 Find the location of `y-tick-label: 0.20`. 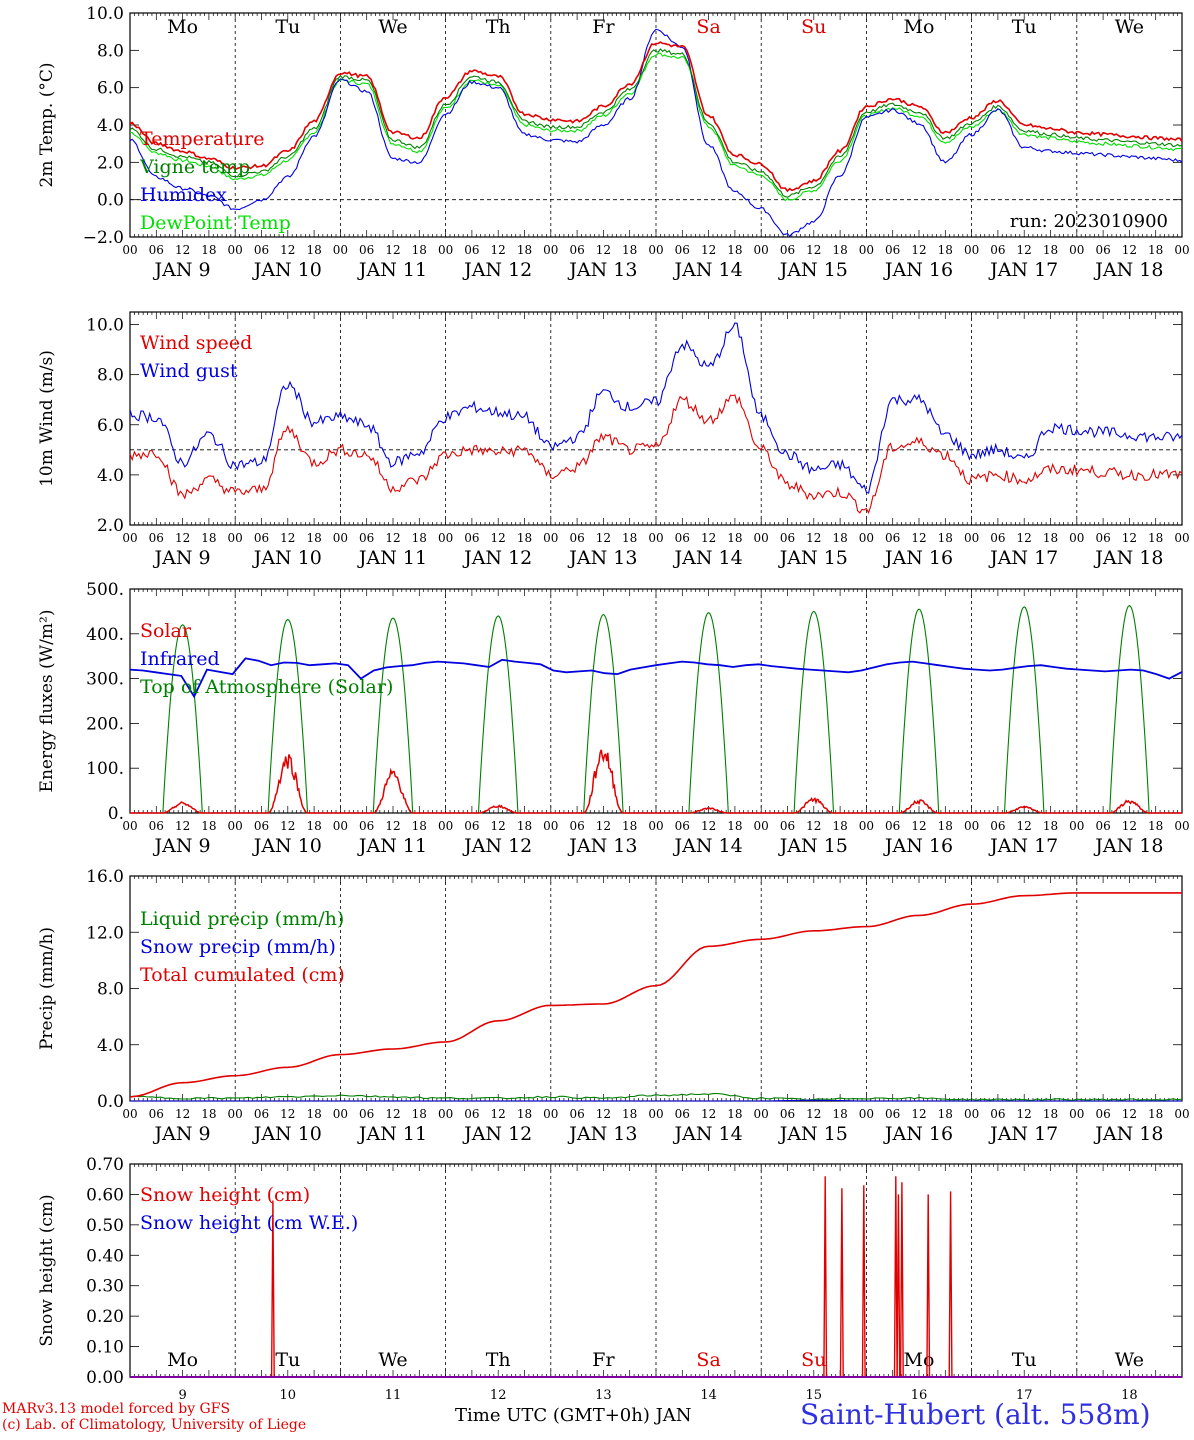

y-tick-label: 0.20 is located at coordinates (105, 1317).